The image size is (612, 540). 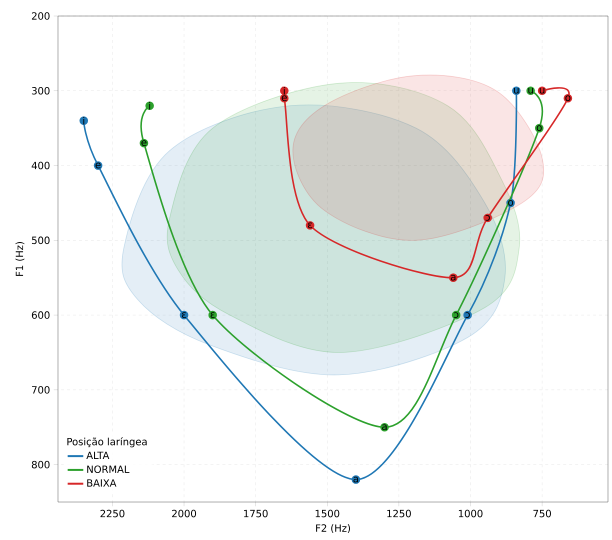 What do you see at coordinates (399, 514) in the screenshot?
I see `x-tick-label: 1250` at bounding box center [399, 514].